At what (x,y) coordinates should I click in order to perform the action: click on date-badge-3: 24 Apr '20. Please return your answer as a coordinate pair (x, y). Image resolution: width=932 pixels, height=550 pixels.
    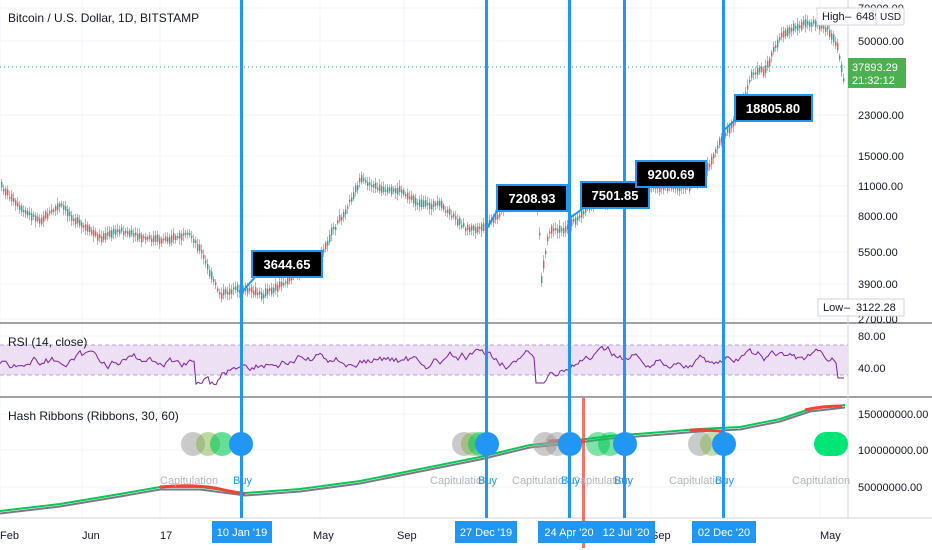
    Looking at the image, I should click on (569, 532).